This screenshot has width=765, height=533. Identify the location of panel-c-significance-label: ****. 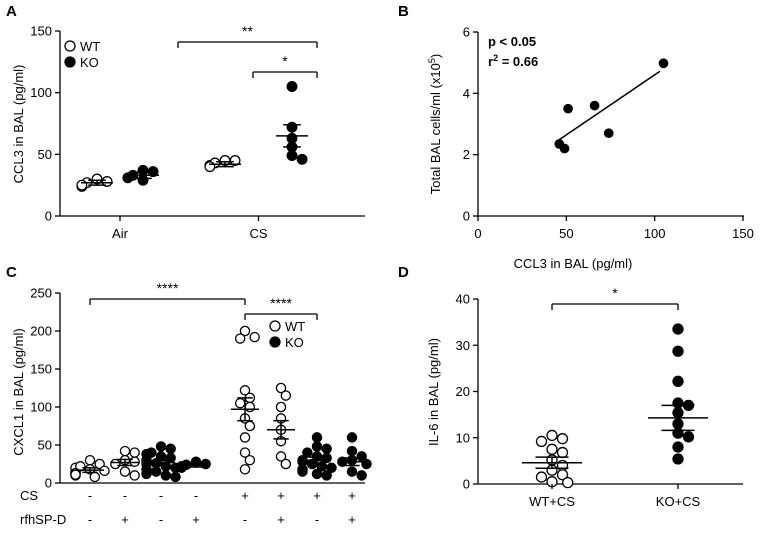
(281, 303).